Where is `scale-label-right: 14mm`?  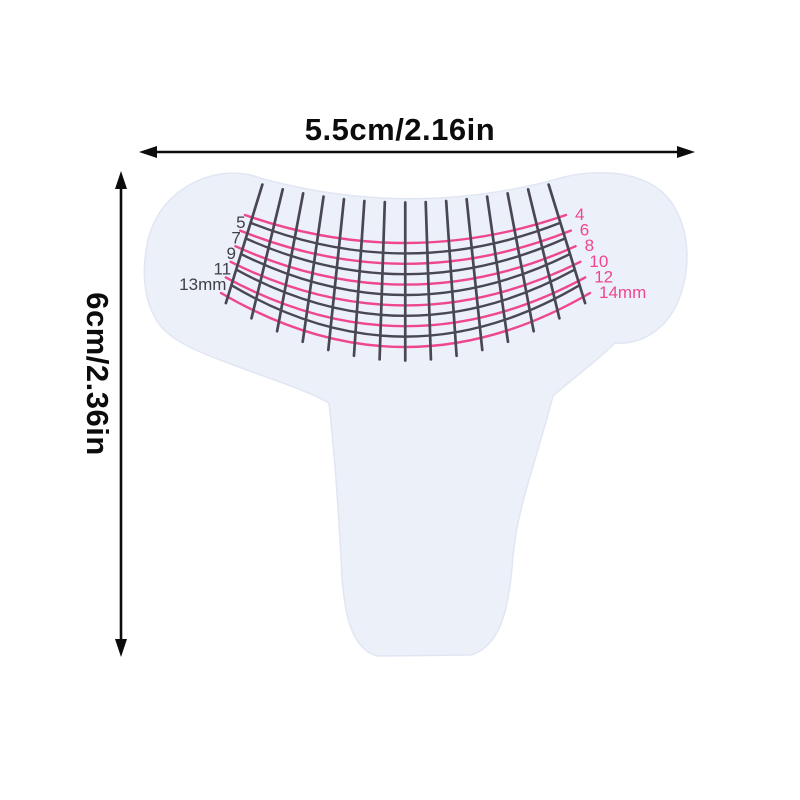
scale-label-right: 14mm is located at coordinates (622, 292).